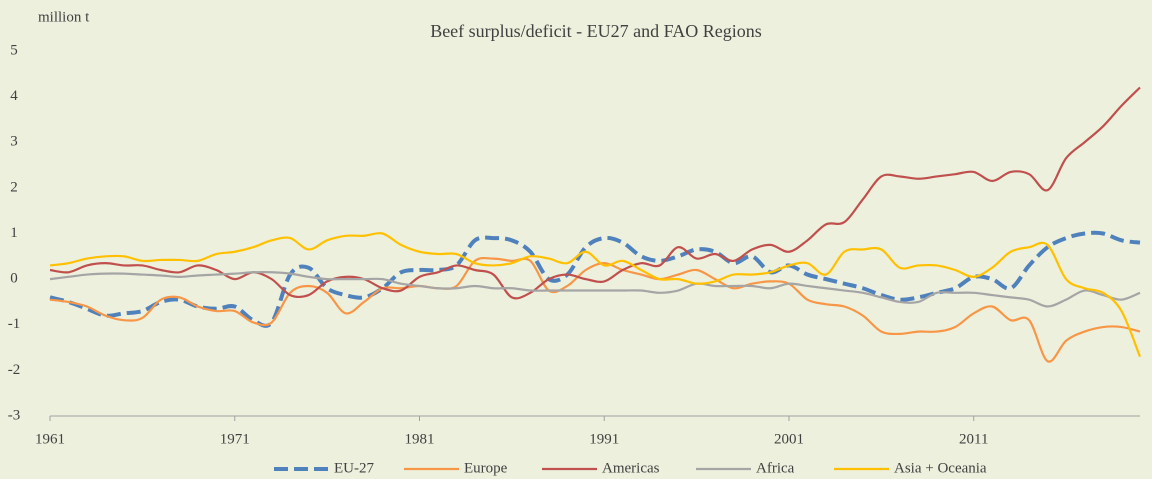 The width and height of the screenshot is (1152, 479). I want to click on legend-label: Americas, so click(631, 468).